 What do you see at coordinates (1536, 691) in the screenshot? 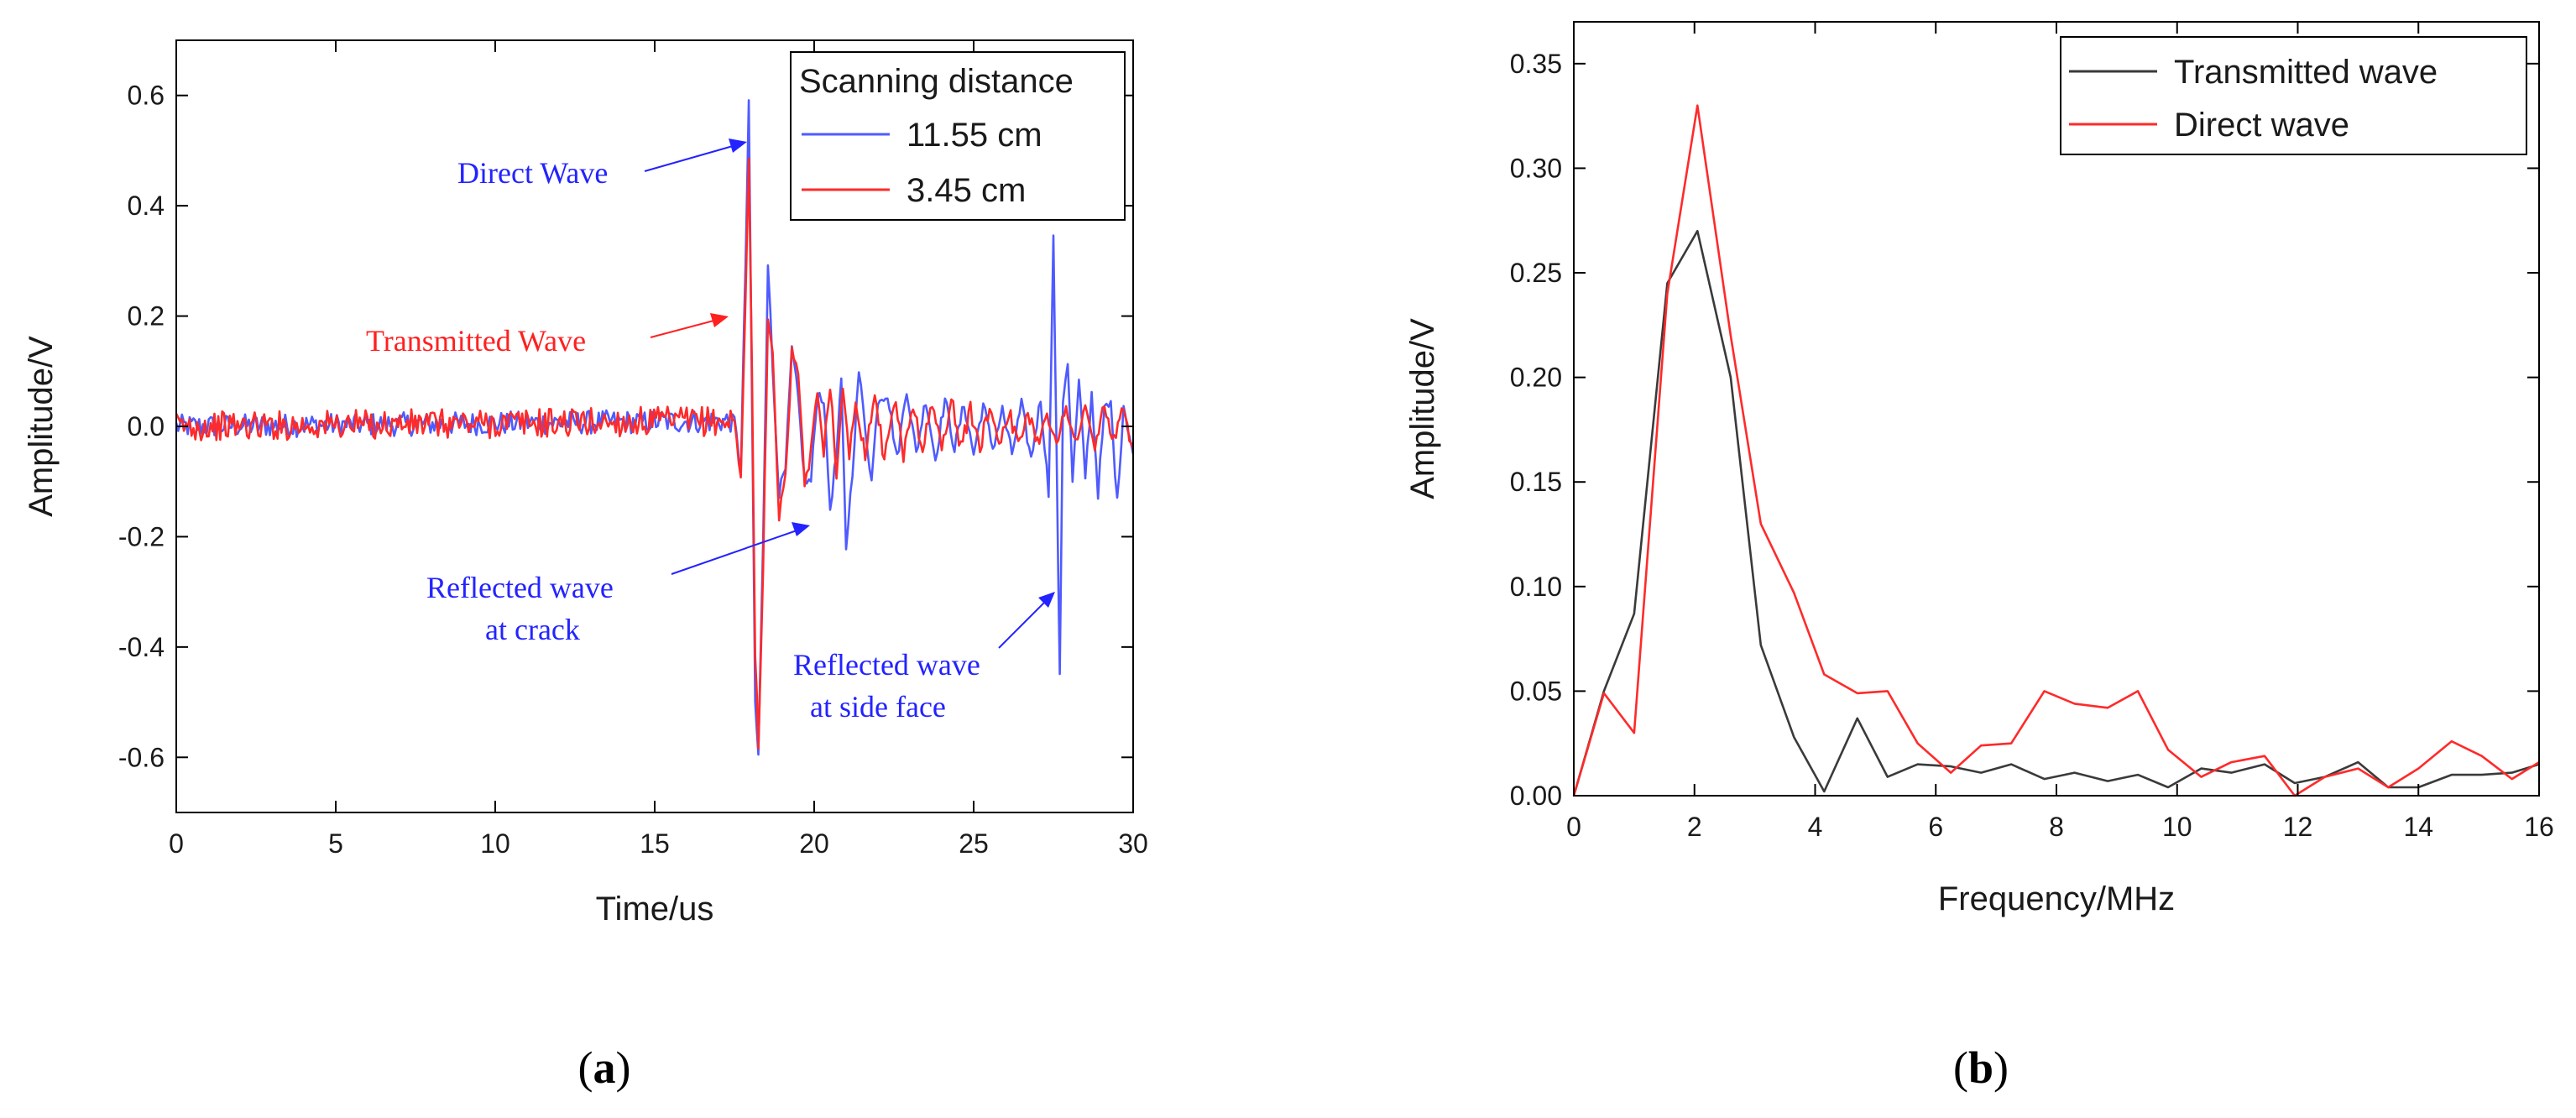
I see `y-tick-label: 0.05` at bounding box center [1536, 691].